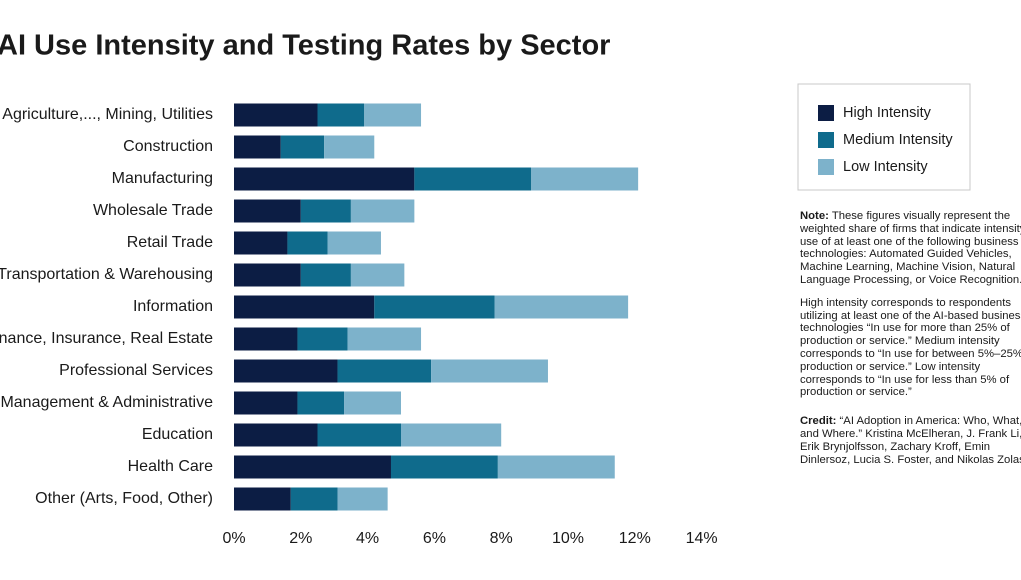 The height and width of the screenshot is (580, 1021). I want to click on y-tick-label: Finance, Insurance, Real Estate, so click(106, 338).